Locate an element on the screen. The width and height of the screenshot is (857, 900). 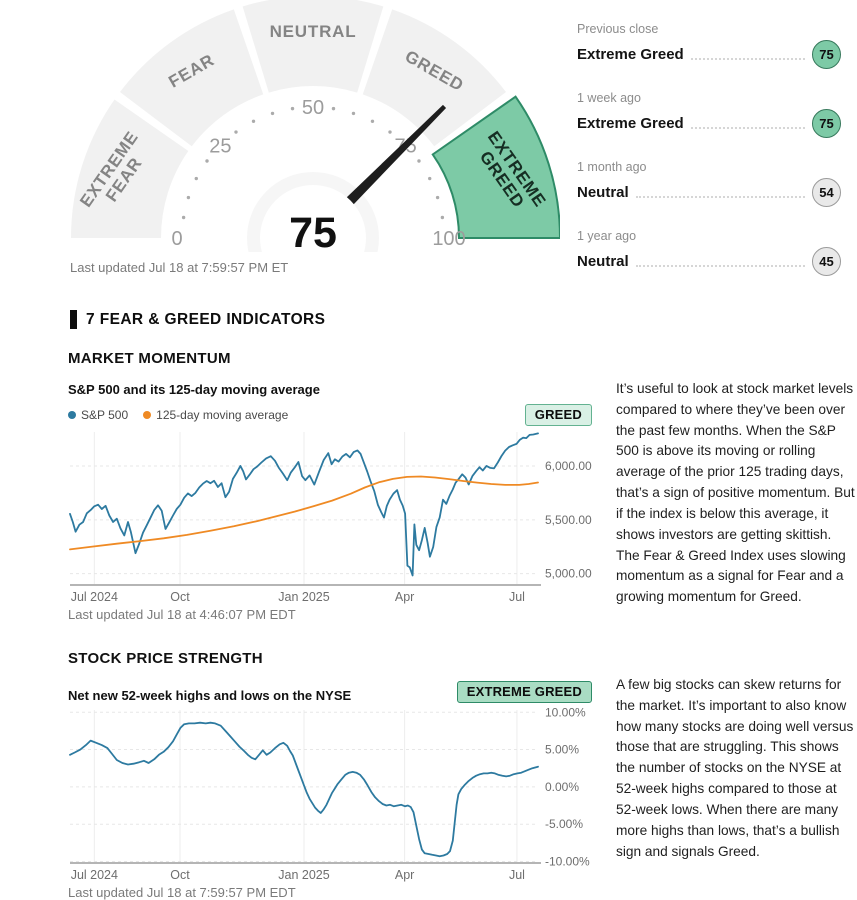
gauge-segment-fear is located at coordinates (191, 78).